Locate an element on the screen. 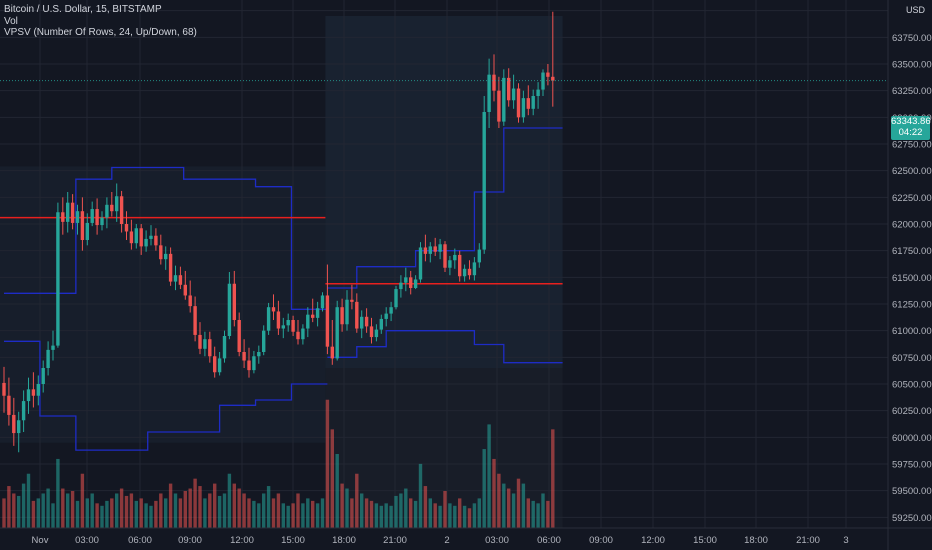 The height and width of the screenshot is (550, 932). x-tick-label: 3 is located at coordinates (845, 540).